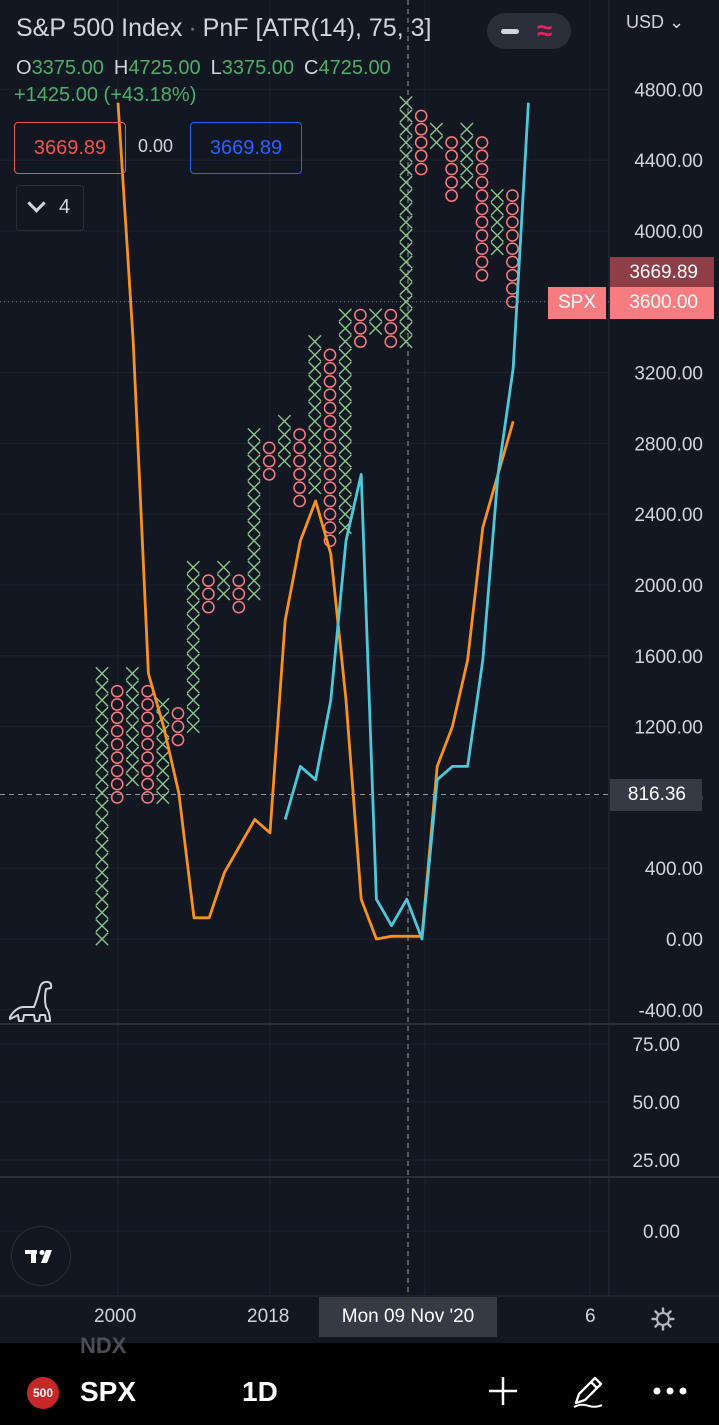 This screenshot has width=719, height=1425. What do you see at coordinates (70, 148) in the screenshot?
I see `sell-button: 3669.89` at bounding box center [70, 148].